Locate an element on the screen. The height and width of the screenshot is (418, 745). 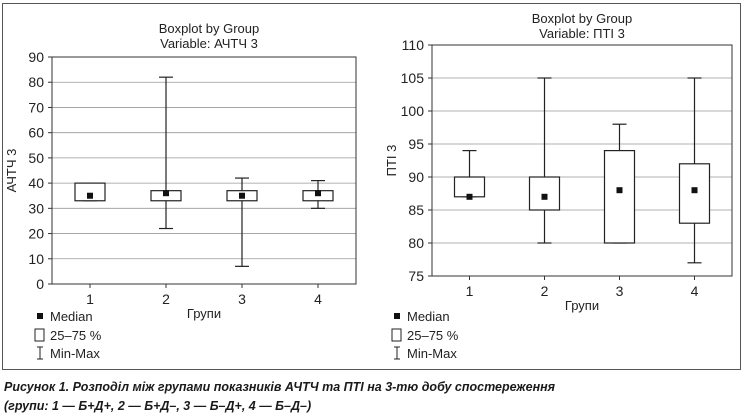
y-tick-label: 20 is located at coordinates (36, 234).